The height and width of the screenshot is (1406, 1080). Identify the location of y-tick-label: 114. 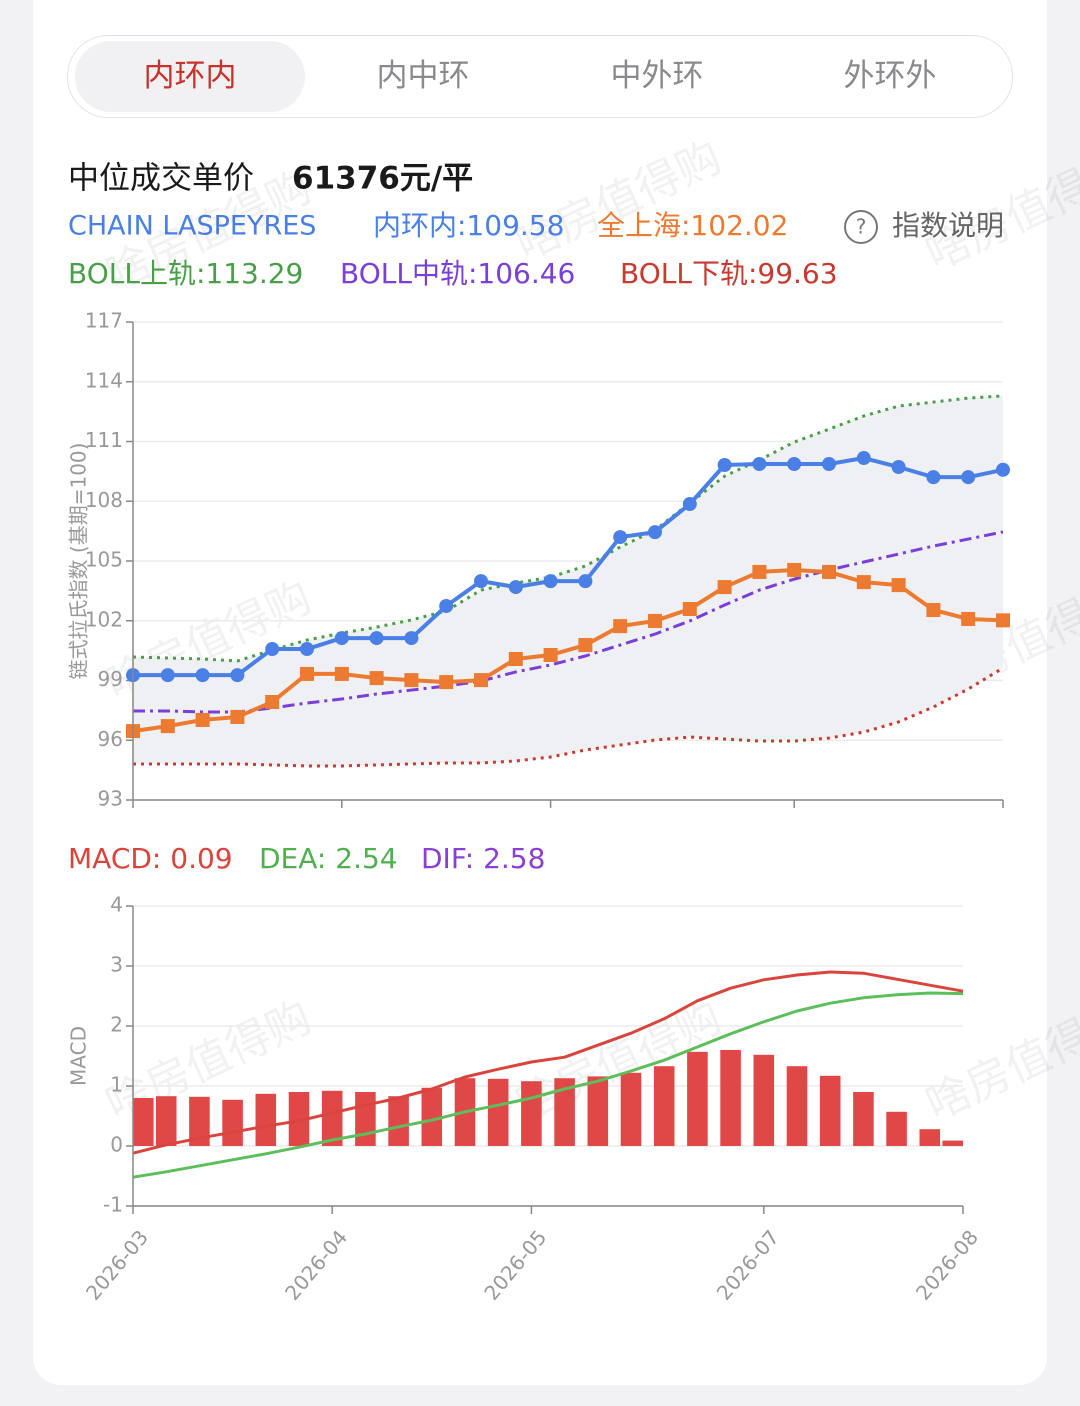
(104, 380).